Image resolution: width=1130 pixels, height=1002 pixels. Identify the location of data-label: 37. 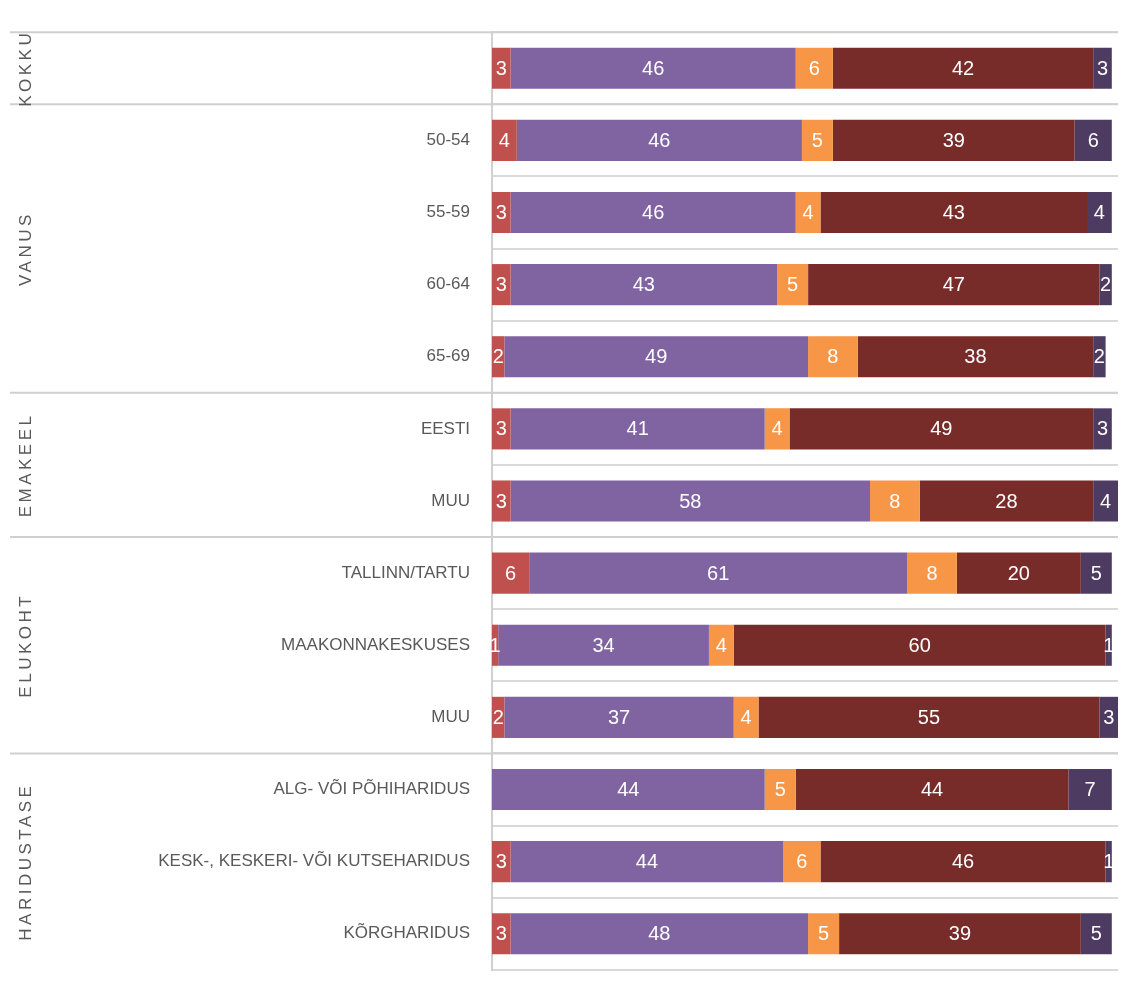
(619, 716).